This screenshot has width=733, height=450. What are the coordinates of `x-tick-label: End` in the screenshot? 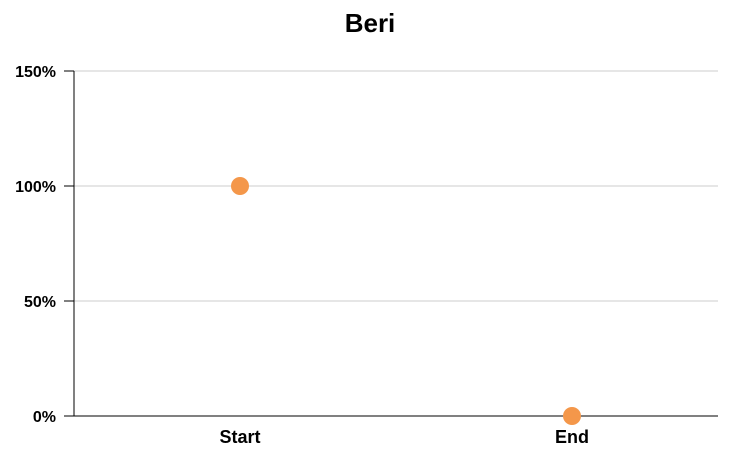 It's located at (572, 437).